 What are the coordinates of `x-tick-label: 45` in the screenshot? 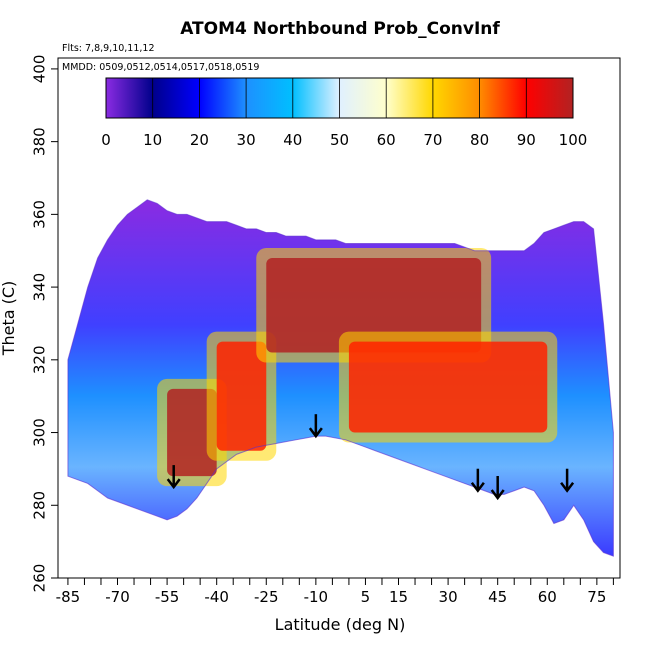 It's located at (497, 597).